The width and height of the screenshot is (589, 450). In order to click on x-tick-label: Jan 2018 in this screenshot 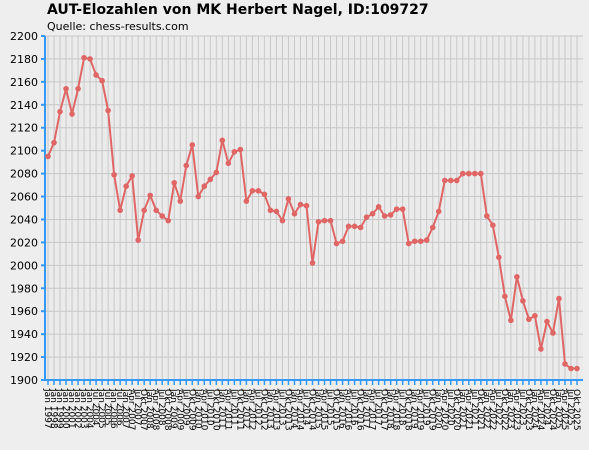, I will do `click(390, 408)`.